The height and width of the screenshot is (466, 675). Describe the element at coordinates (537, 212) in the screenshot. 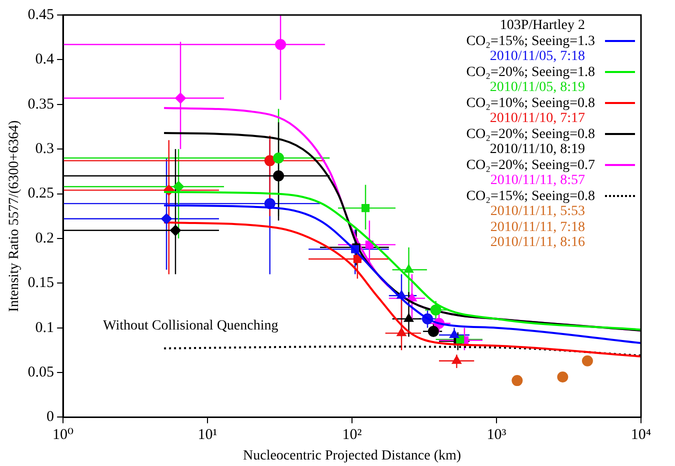

I see `text: 2010/11/11, 5:53` at that location.